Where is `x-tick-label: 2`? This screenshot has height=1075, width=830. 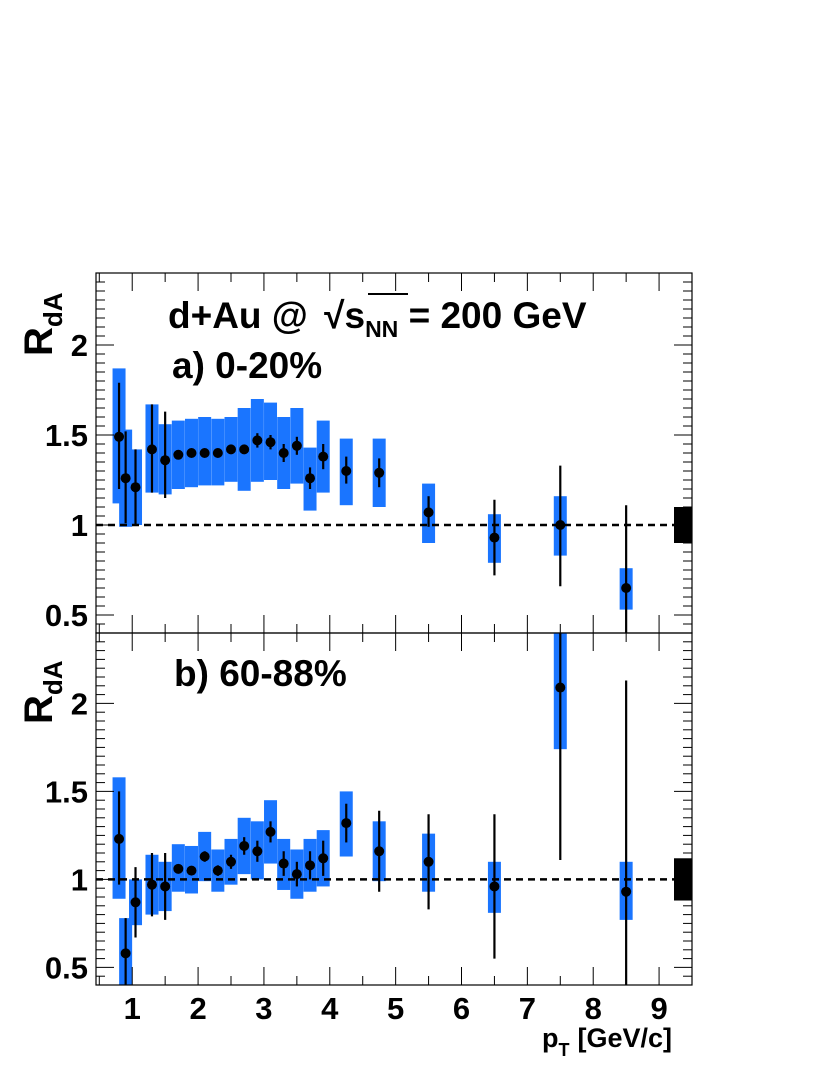 x-tick-label: 2 is located at coordinates (197, 1008).